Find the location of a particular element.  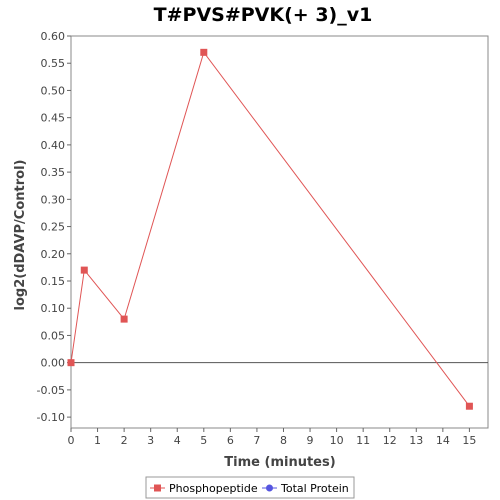

legend-label: Total Protein is located at coordinates (314, 488).